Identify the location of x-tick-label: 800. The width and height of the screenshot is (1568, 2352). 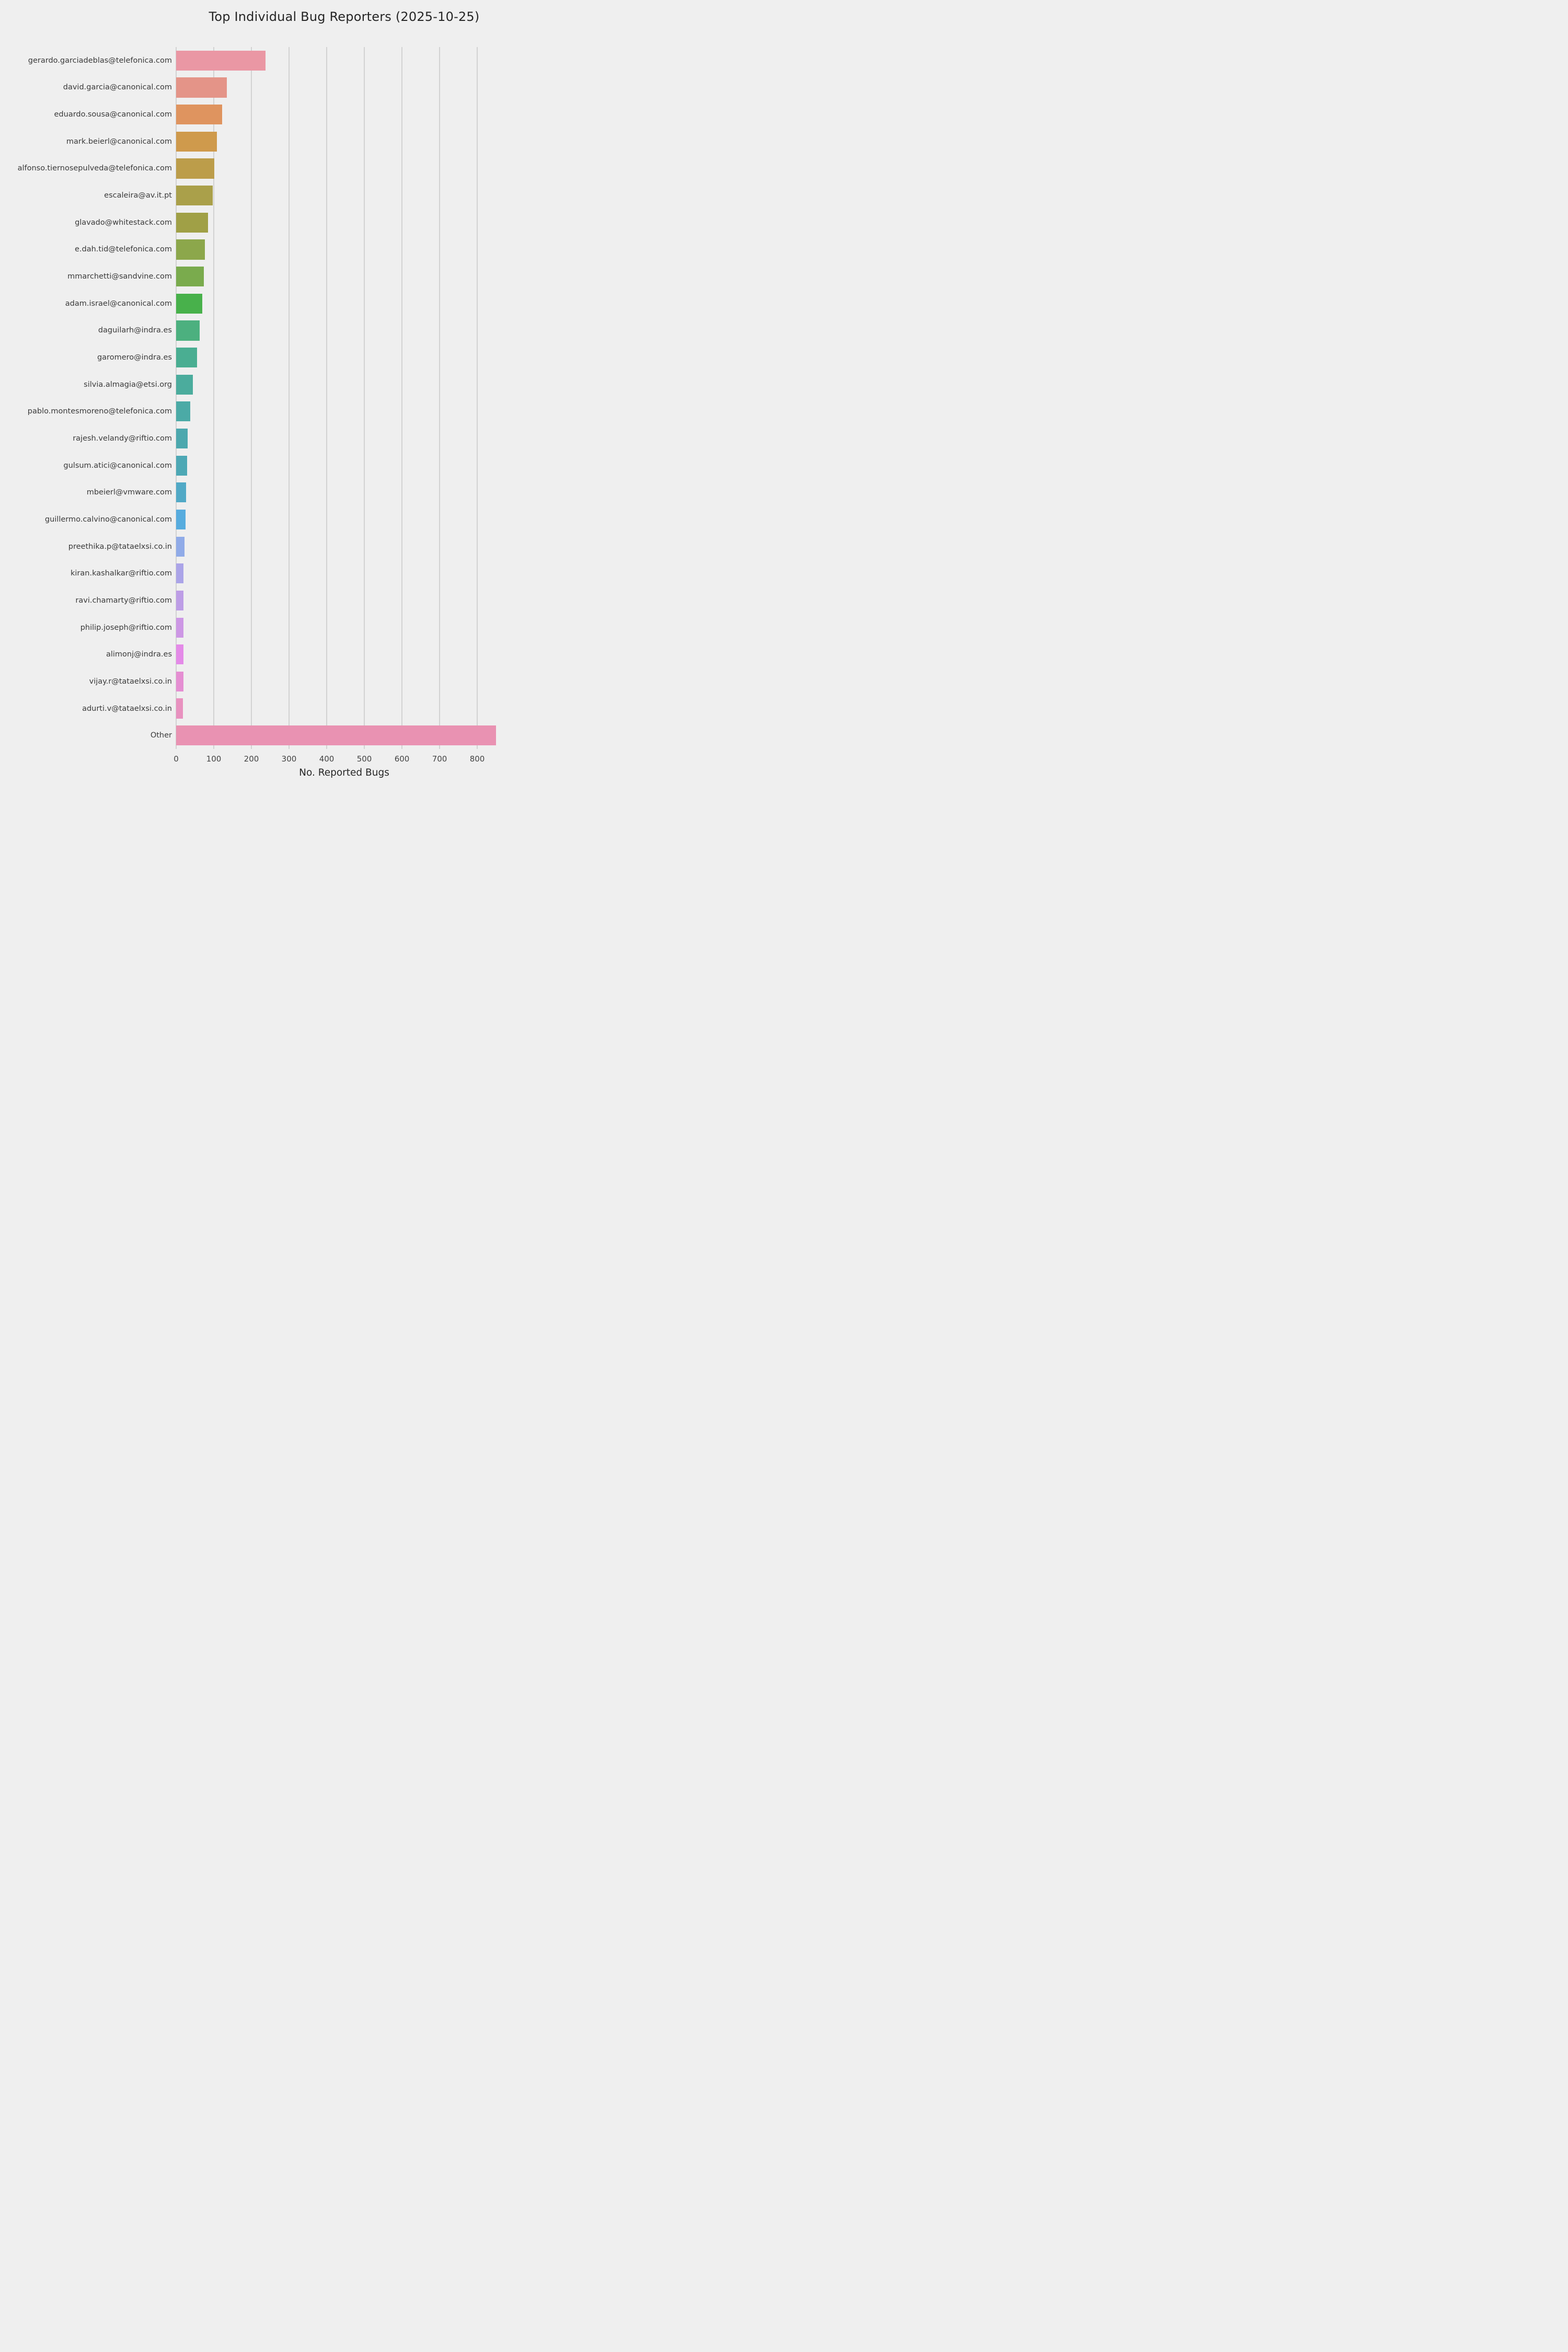
(477, 759).